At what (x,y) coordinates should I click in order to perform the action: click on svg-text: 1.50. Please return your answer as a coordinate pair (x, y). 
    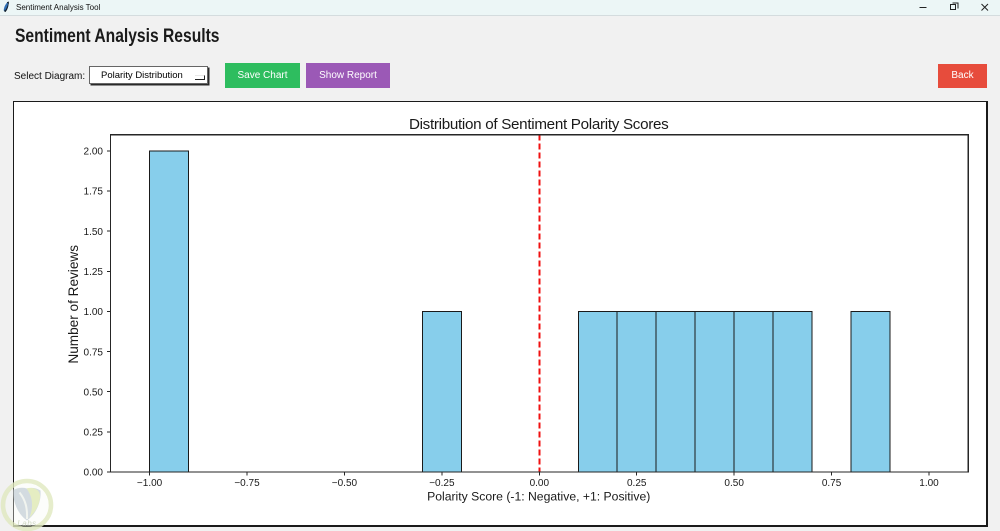
    Looking at the image, I should click on (94, 232).